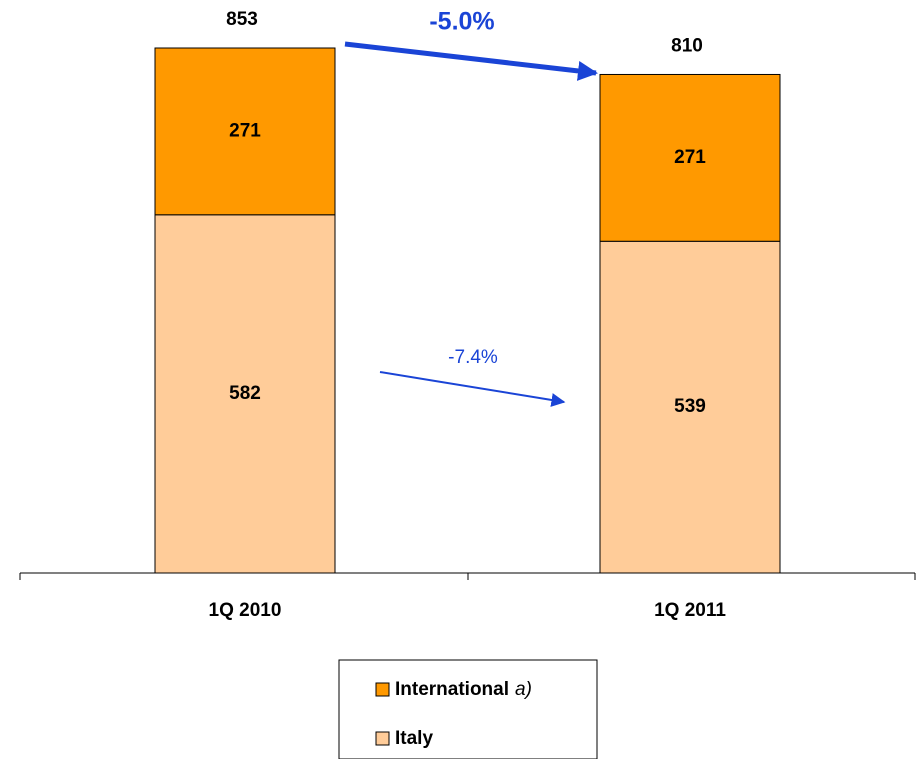 The image size is (924, 759). Describe the element at coordinates (523, 689) in the screenshot. I see `legend-note: a)` at that location.